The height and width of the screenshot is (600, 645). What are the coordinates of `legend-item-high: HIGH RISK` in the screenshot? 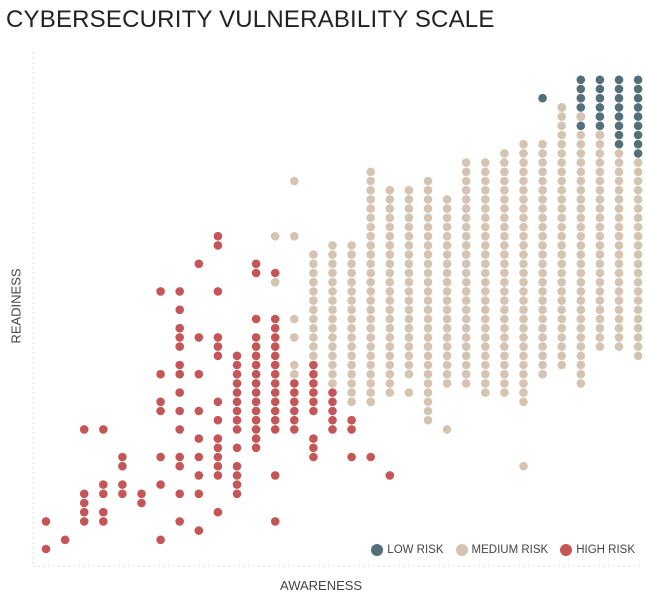 It's located at (597, 550).